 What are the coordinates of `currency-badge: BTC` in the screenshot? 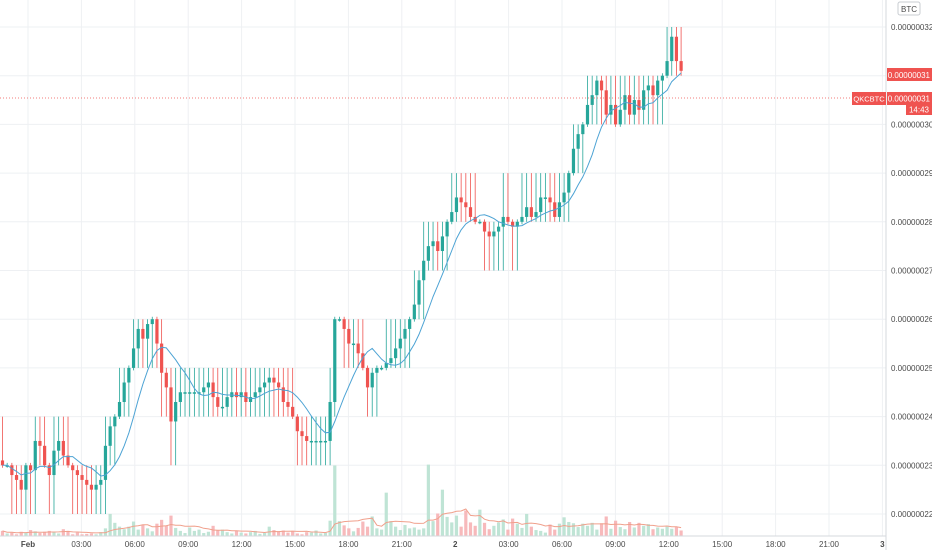 It's located at (909, 8).